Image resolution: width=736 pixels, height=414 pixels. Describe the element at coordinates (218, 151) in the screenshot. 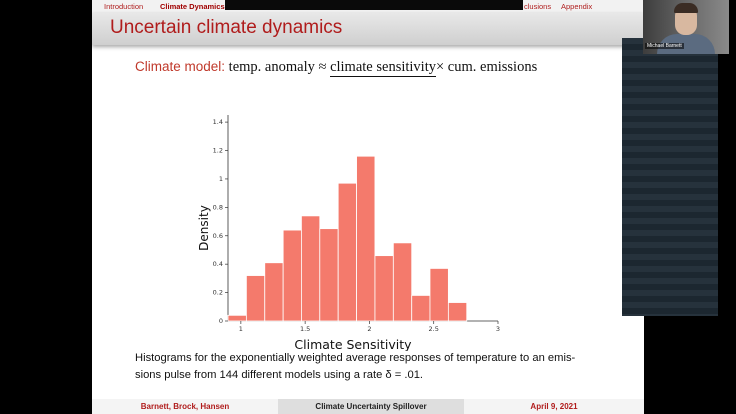

I see `y-tick-label: 1.2` at that location.